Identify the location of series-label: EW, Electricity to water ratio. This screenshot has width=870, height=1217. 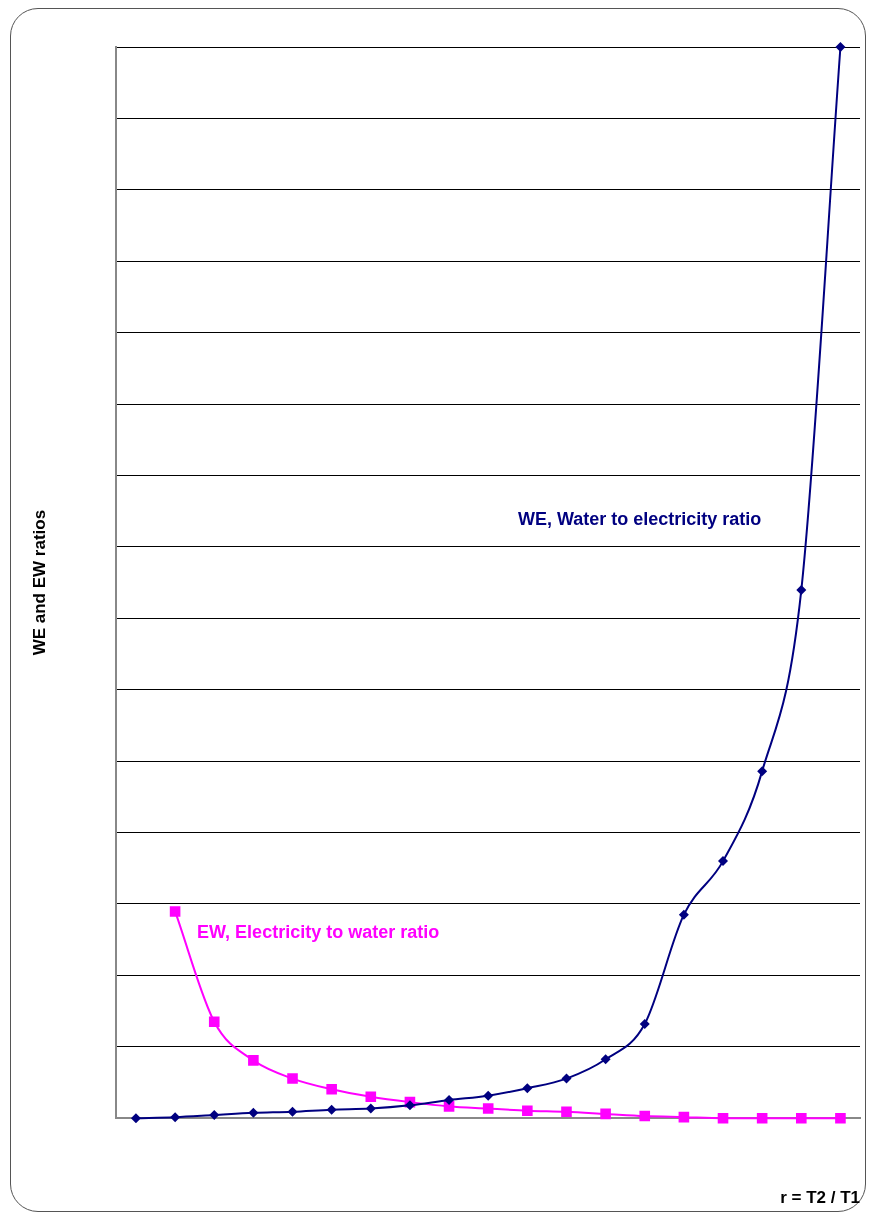
(318, 932).